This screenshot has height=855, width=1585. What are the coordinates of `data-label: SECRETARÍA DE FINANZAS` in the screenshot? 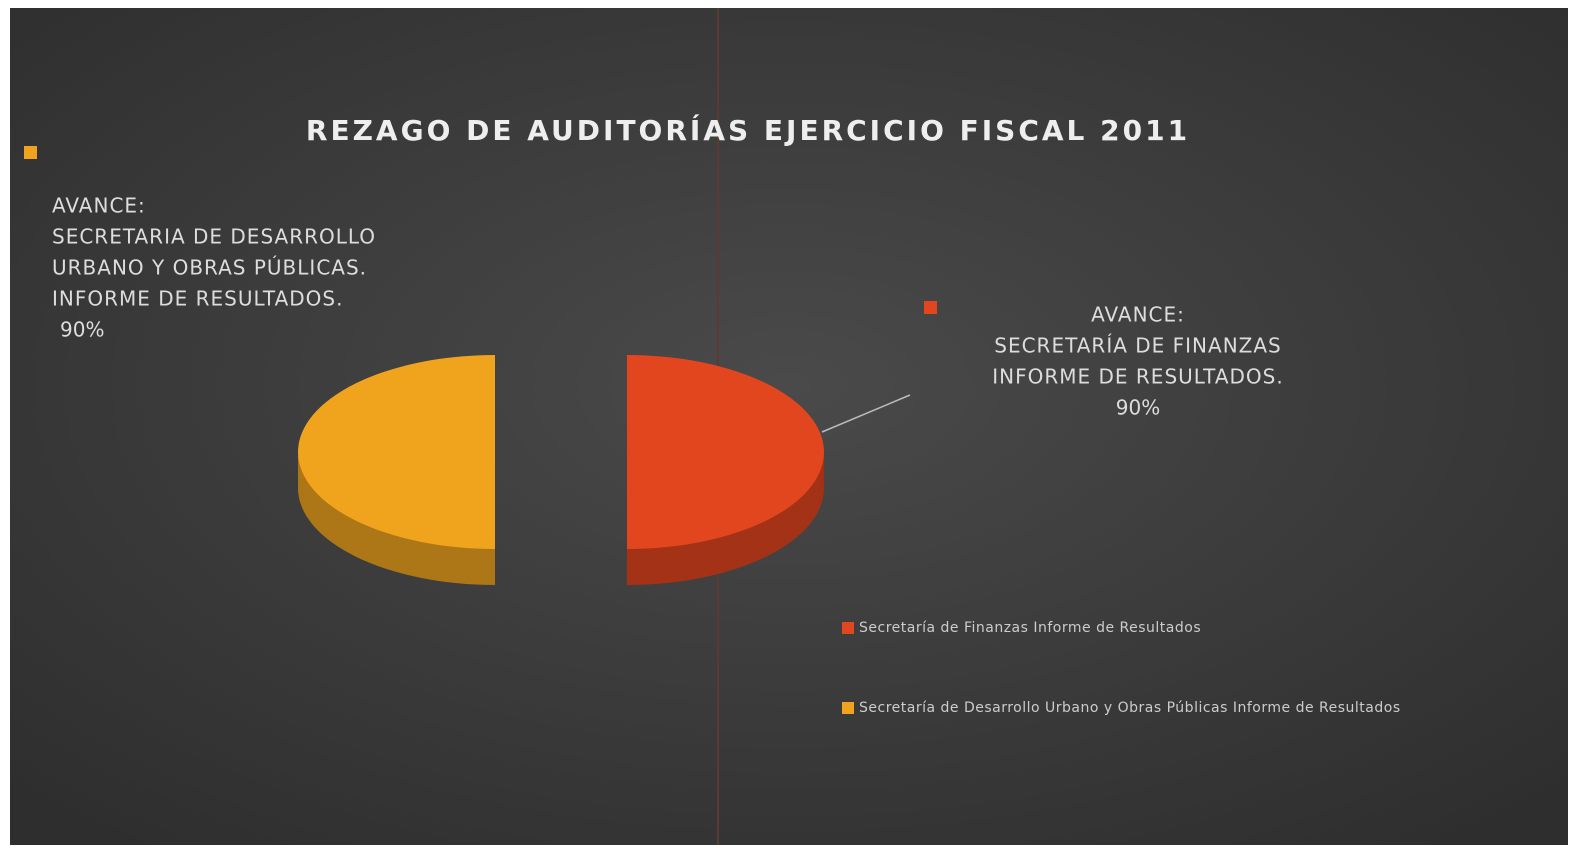 It's located at (1138, 346).